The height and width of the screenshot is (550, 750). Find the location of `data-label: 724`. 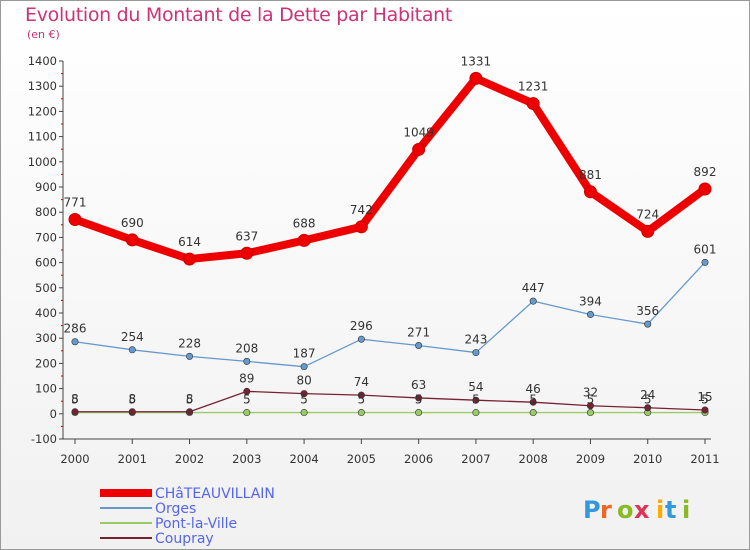

data-label: 724 is located at coordinates (647, 214).